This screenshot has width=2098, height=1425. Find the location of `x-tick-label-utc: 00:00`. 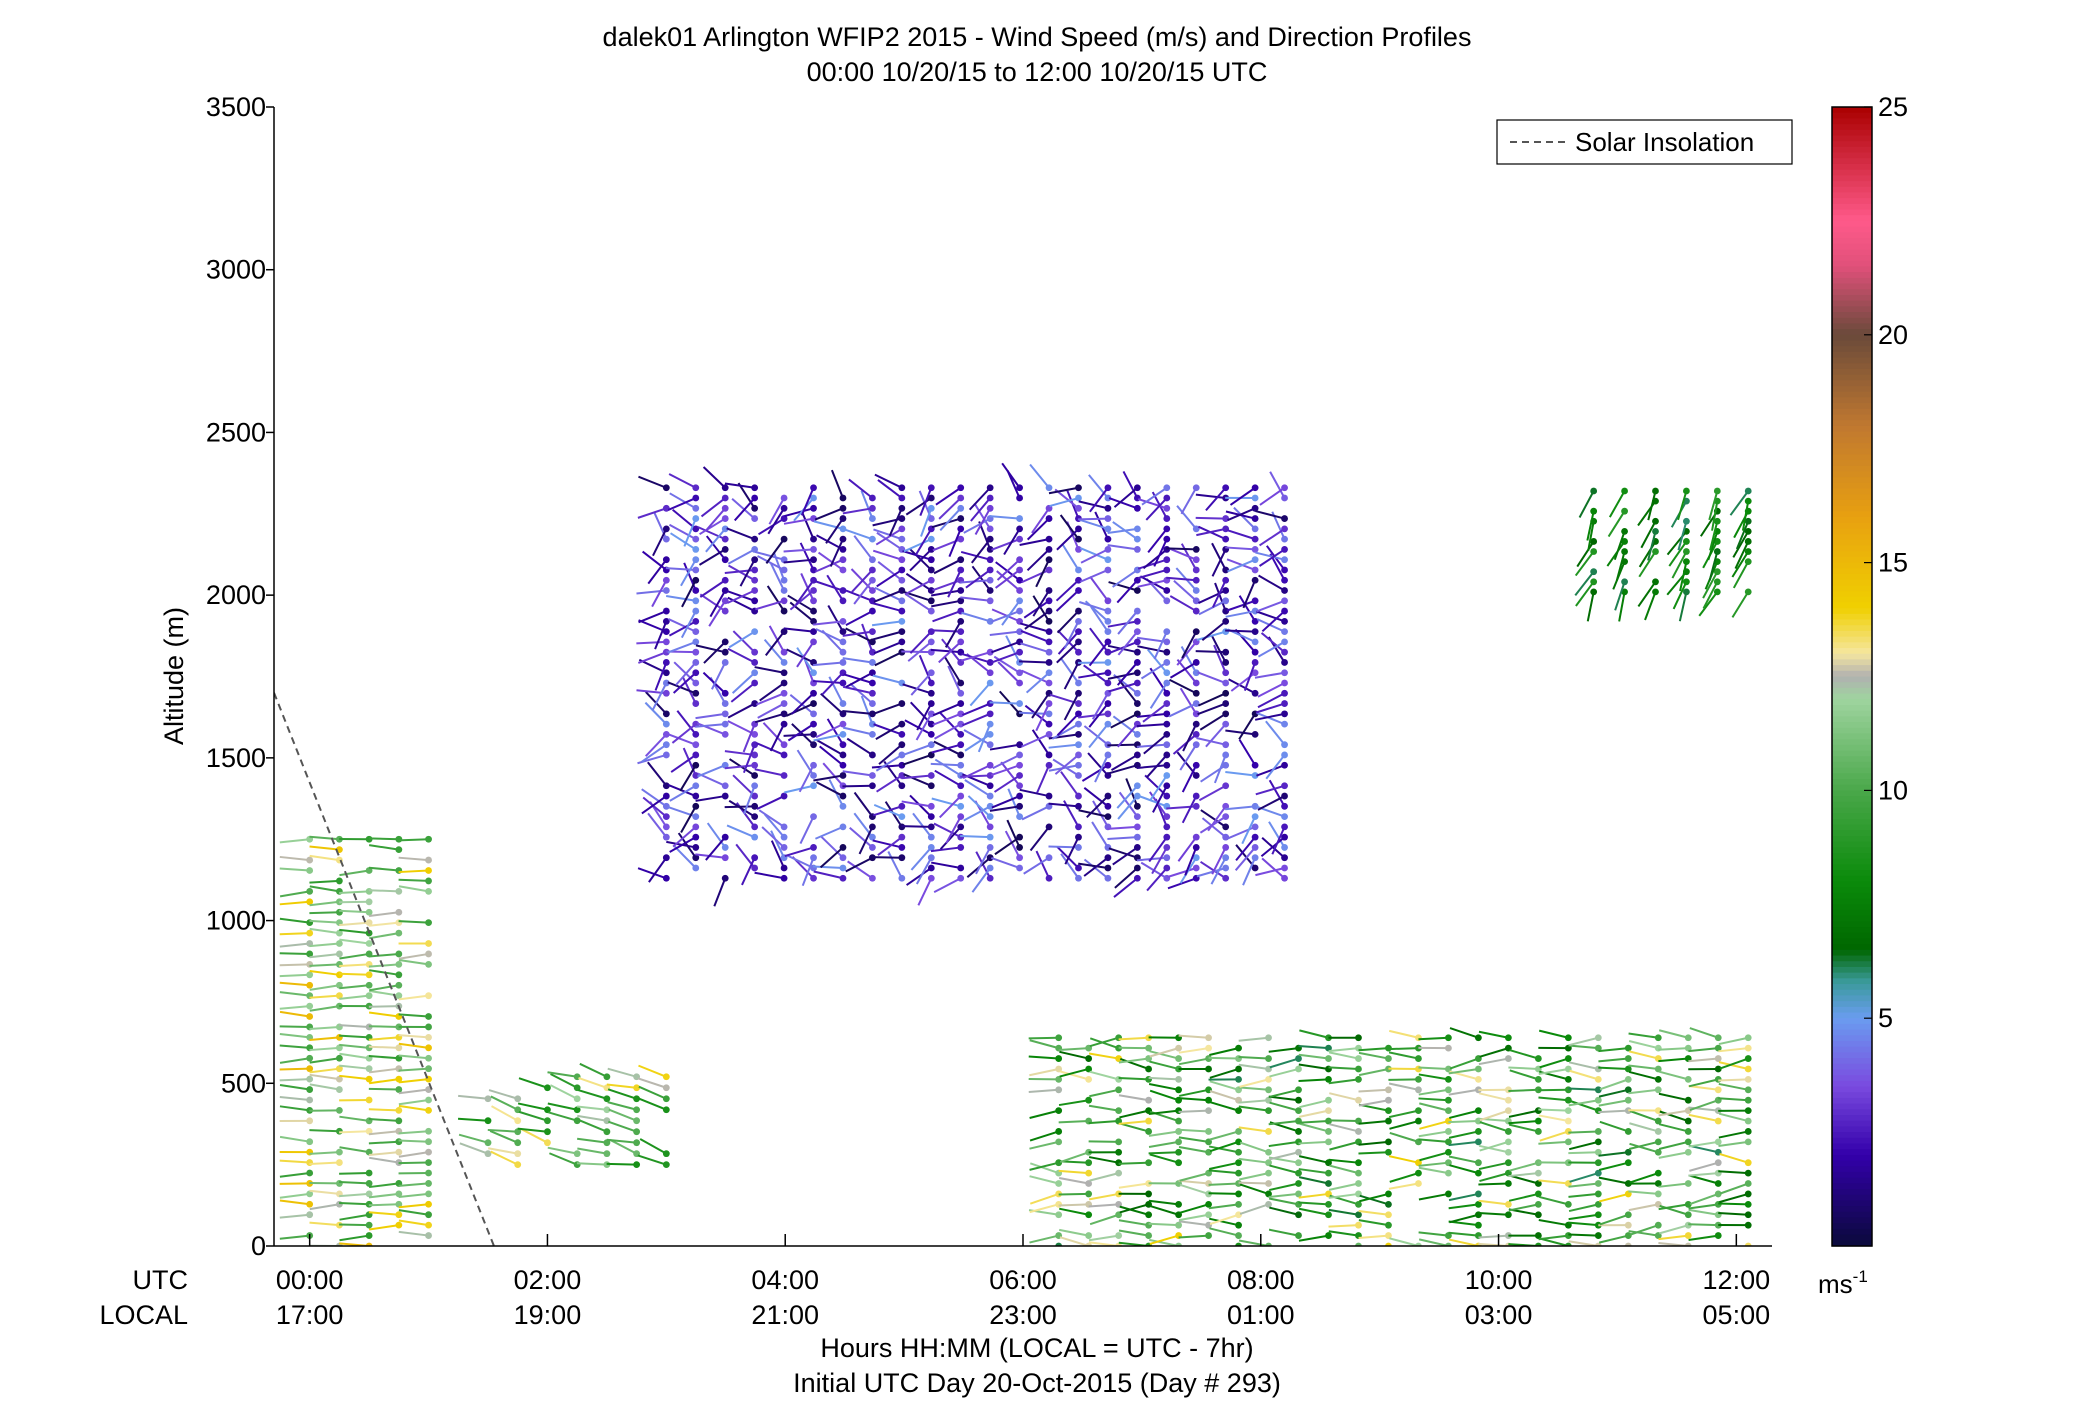

x-tick-label-utc: 00:00 is located at coordinates (310, 1280).